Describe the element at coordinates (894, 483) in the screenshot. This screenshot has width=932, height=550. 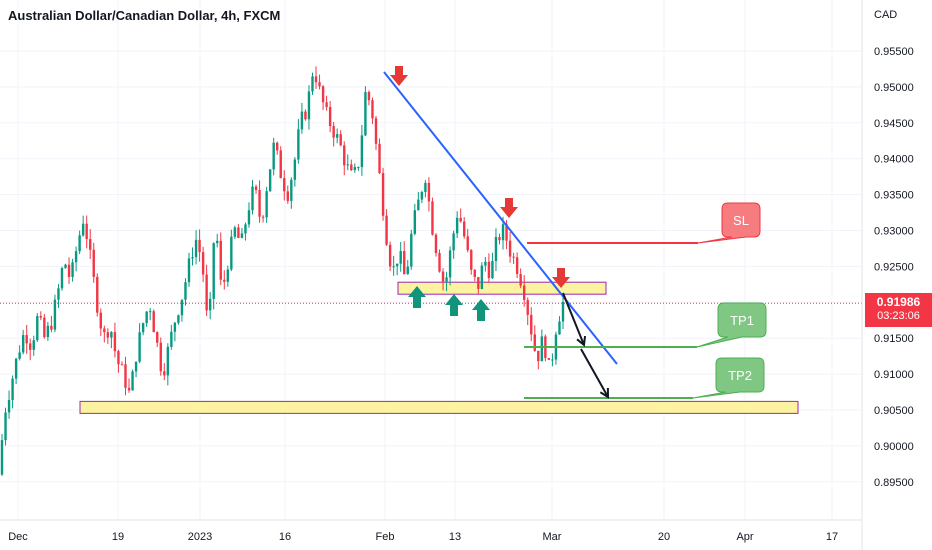
I see `y-tick-label: 0.89500` at that location.